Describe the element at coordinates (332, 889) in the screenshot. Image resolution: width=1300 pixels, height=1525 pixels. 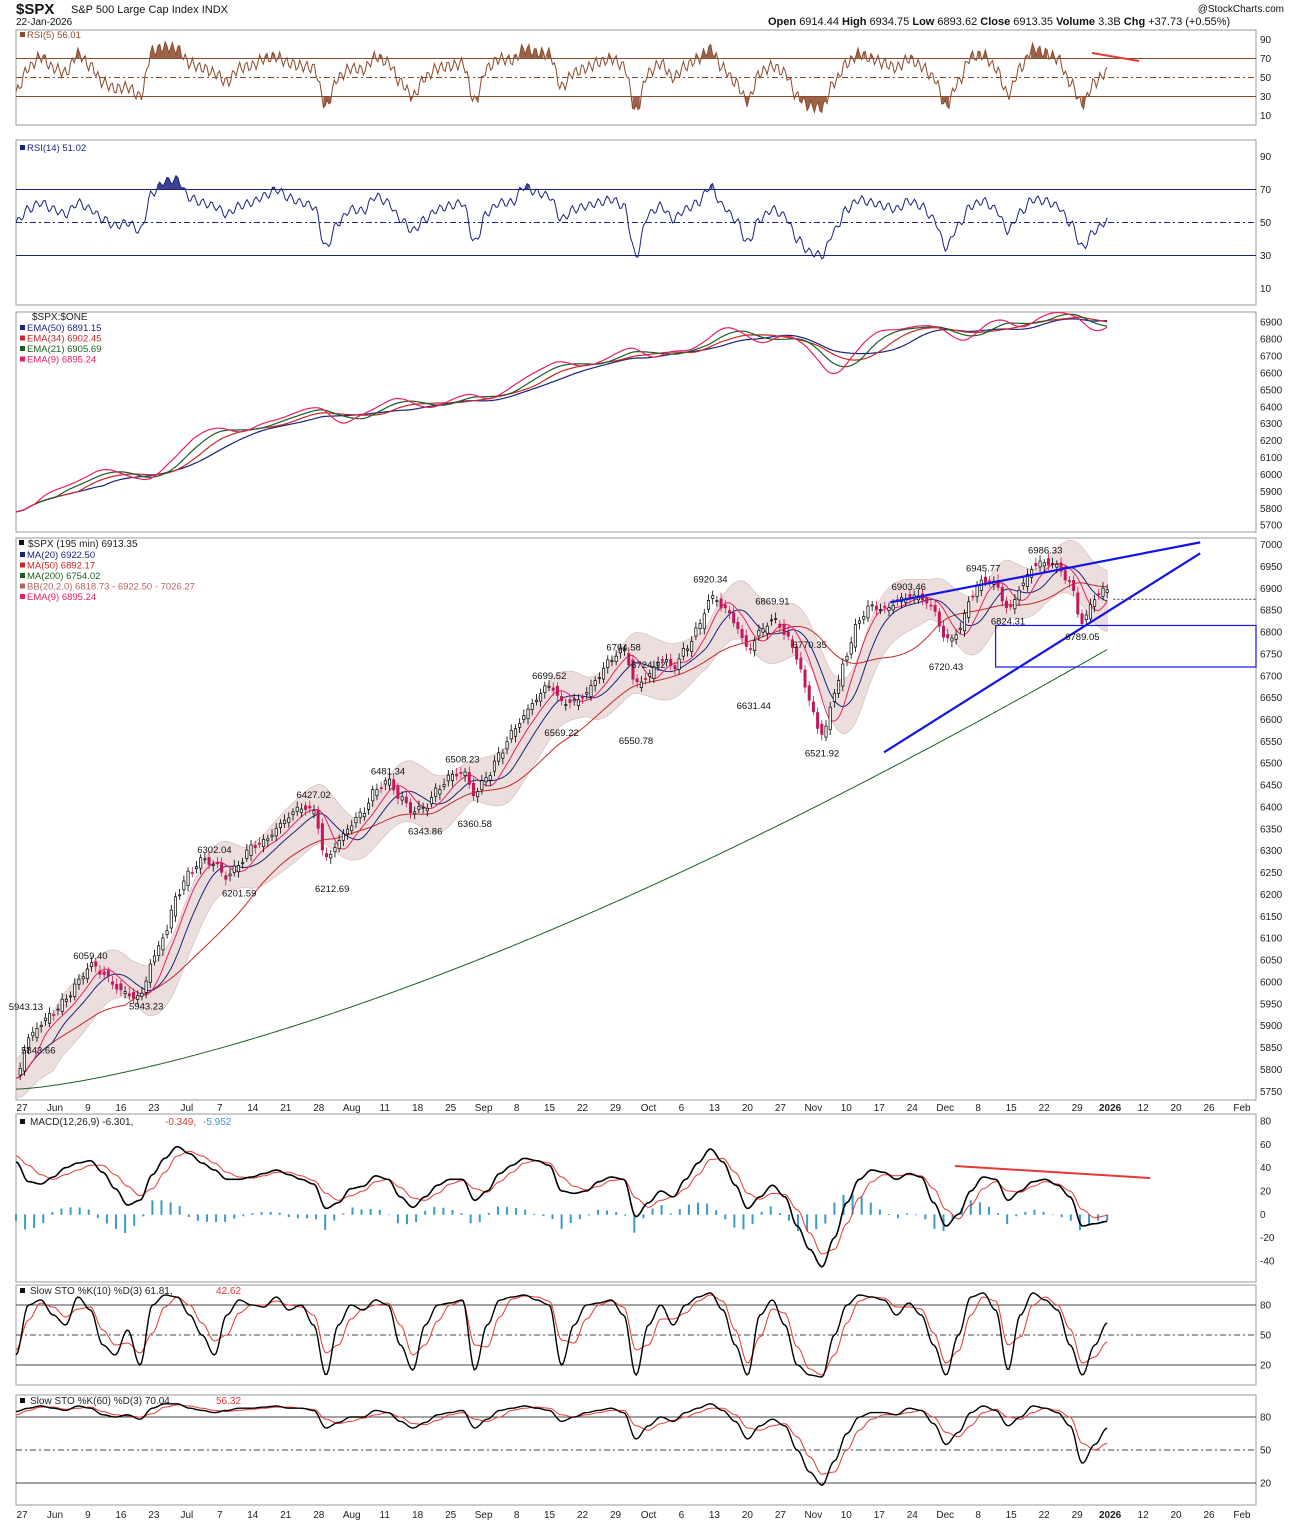
I see `price-annotation: 6212.69` at that location.